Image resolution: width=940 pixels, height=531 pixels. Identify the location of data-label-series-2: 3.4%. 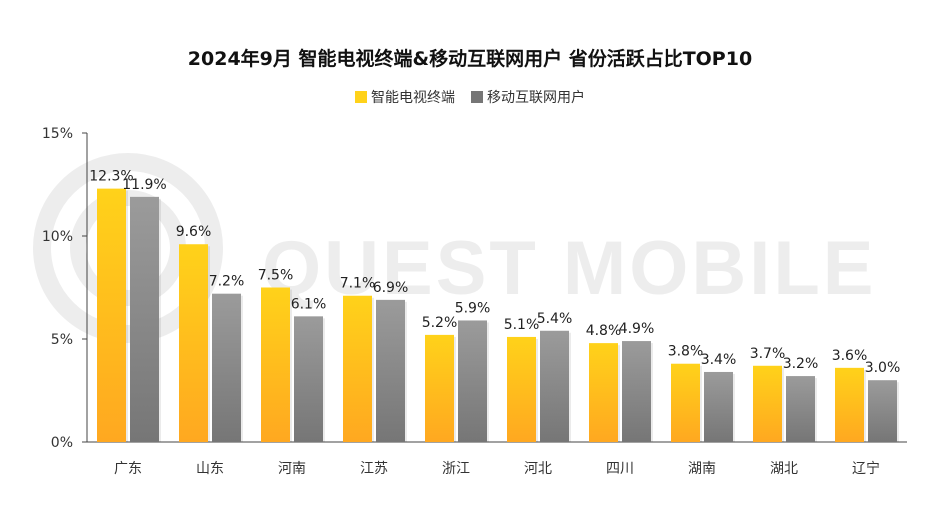
(719, 360).